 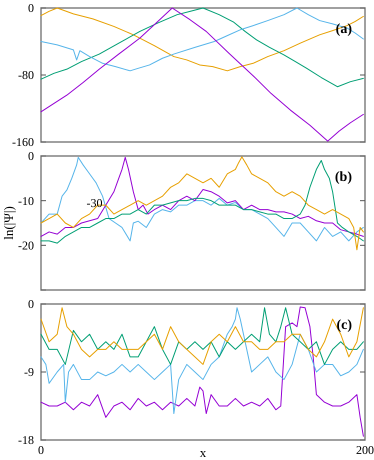 I want to click on x-axis-title: x, so click(x=203, y=452).